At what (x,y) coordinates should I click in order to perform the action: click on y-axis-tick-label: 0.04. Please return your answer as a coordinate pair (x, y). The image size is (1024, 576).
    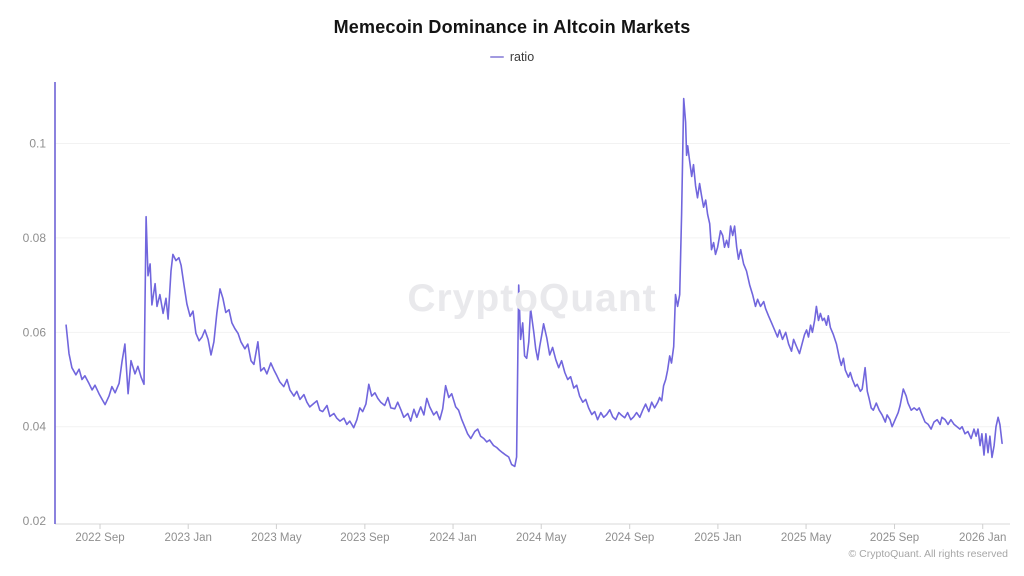
    Looking at the image, I should click on (35, 427).